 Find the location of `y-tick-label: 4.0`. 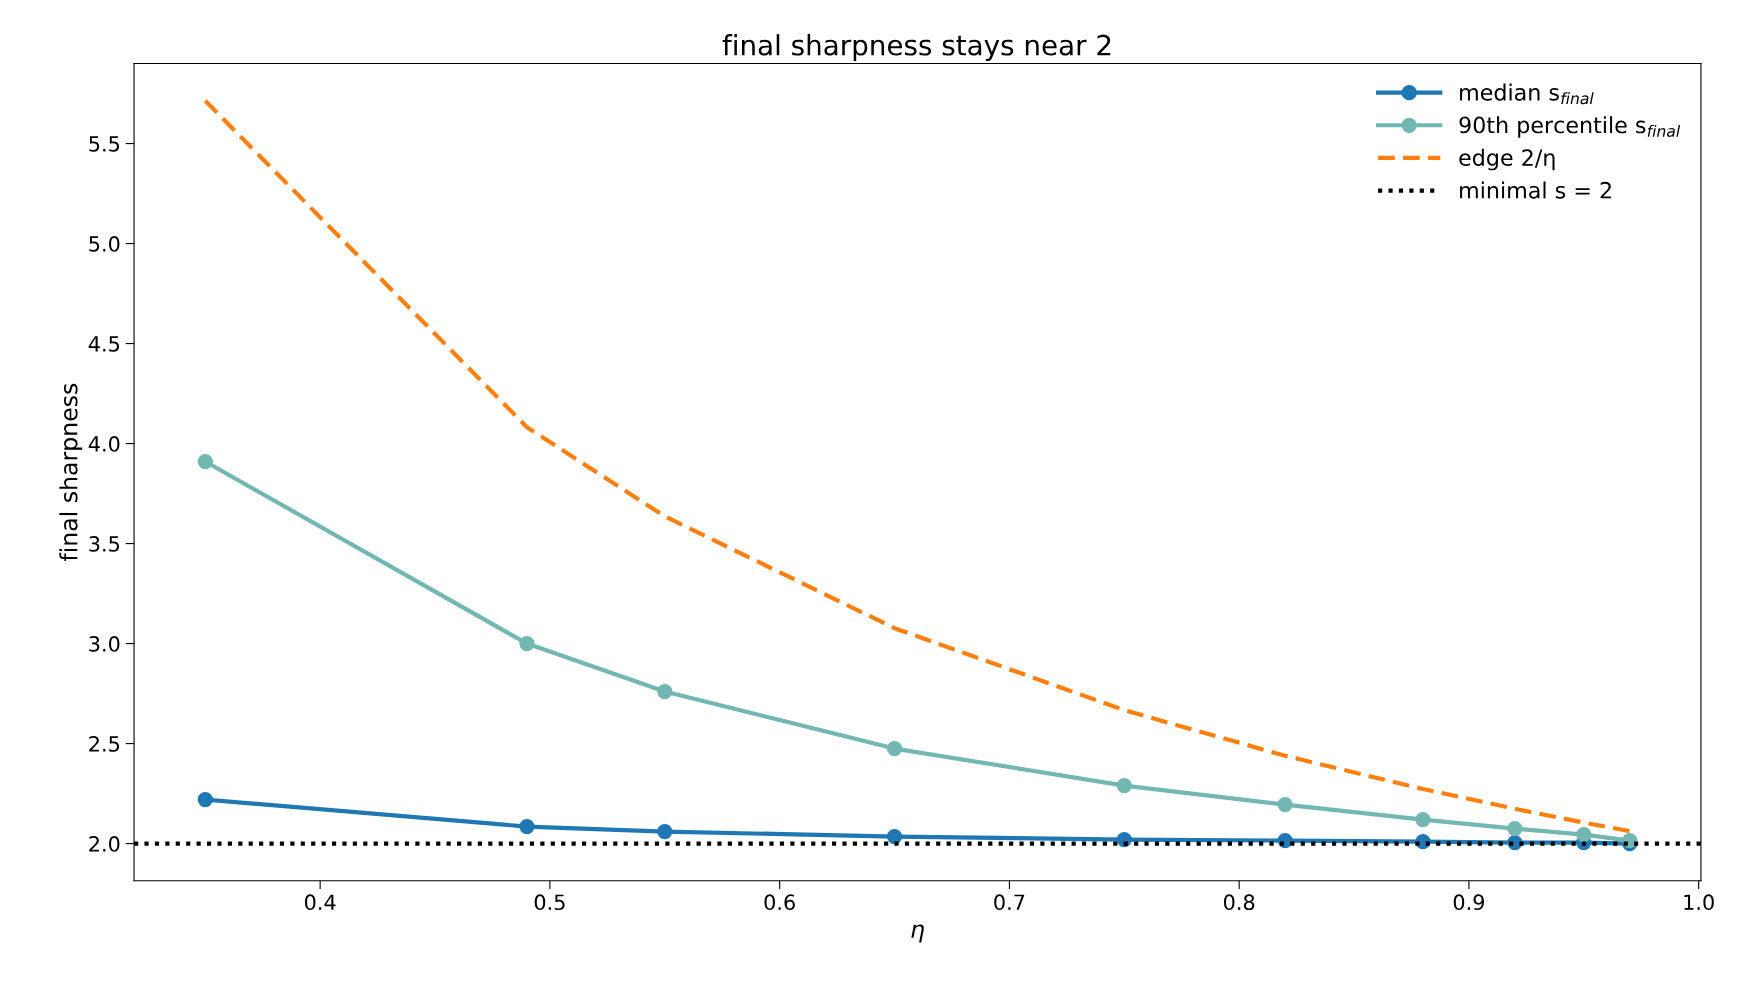

y-tick-label: 4.0 is located at coordinates (104, 444).